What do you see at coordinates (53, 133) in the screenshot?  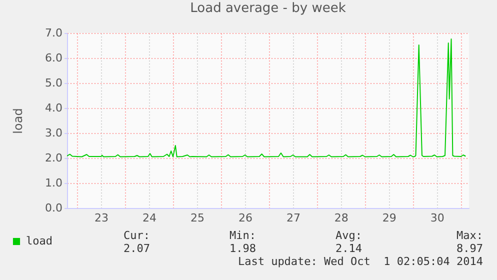 I see `y-tick-label: 3.0` at bounding box center [53, 133].